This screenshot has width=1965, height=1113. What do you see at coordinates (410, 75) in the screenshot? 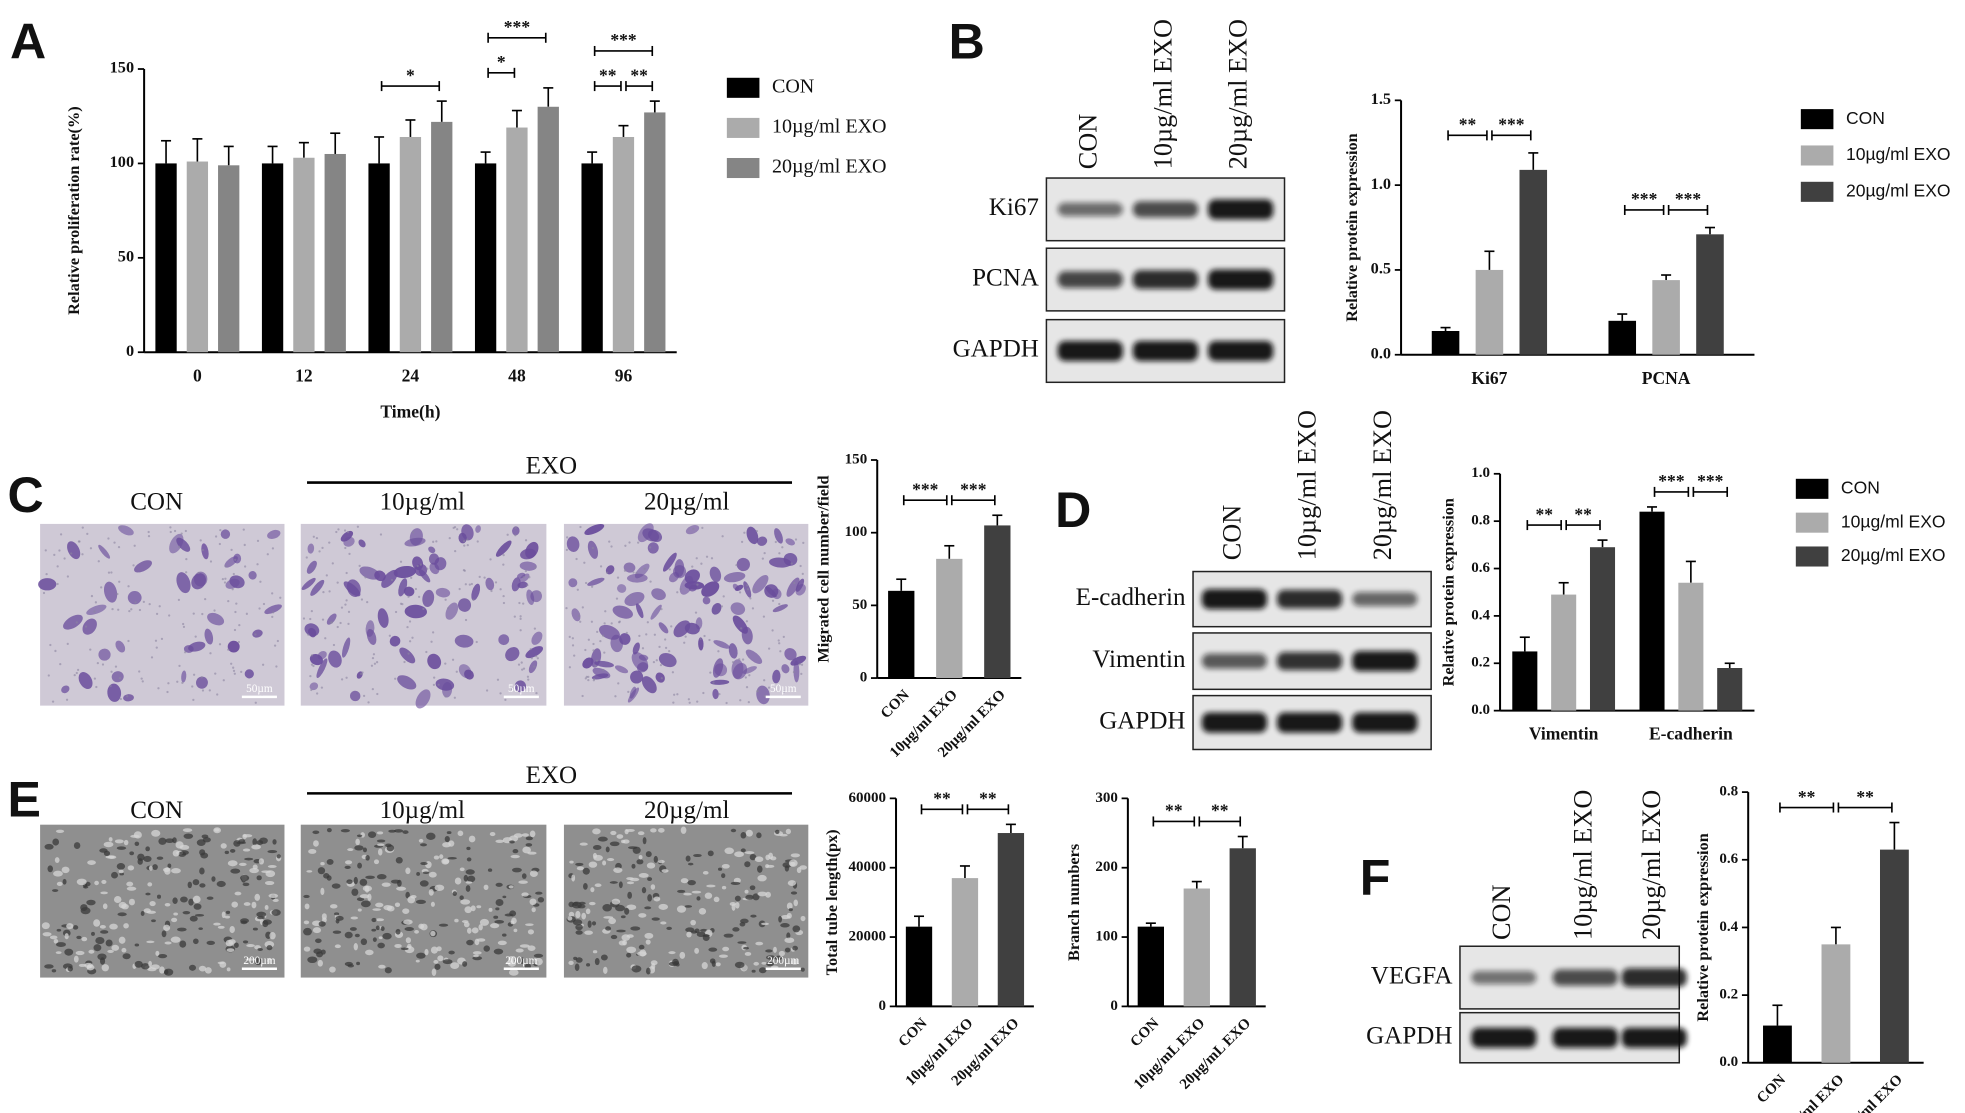
I see `significance-label: *` at bounding box center [410, 75].